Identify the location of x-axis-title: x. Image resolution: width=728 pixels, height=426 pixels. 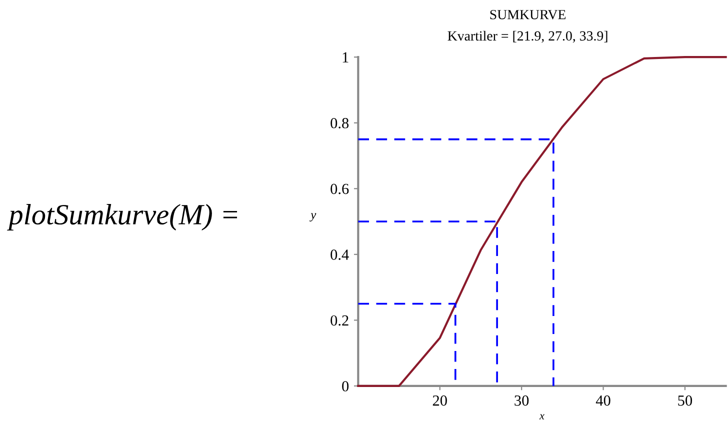
(541, 417).